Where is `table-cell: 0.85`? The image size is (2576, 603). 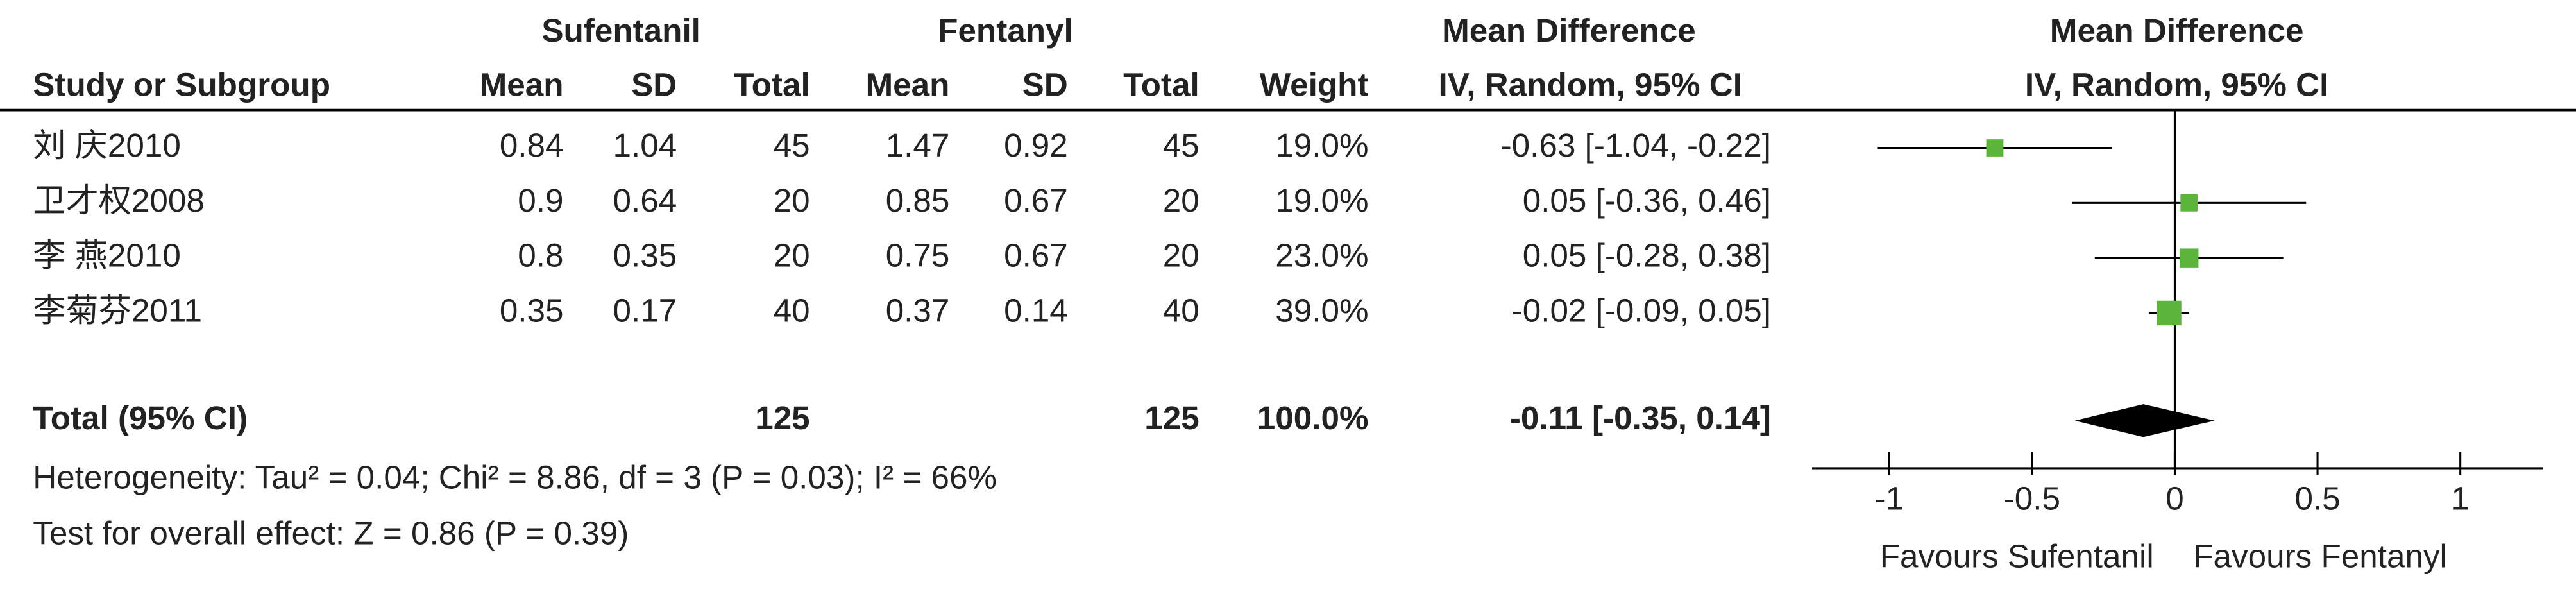
table-cell: 0.85 is located at coordinates (918, 201).